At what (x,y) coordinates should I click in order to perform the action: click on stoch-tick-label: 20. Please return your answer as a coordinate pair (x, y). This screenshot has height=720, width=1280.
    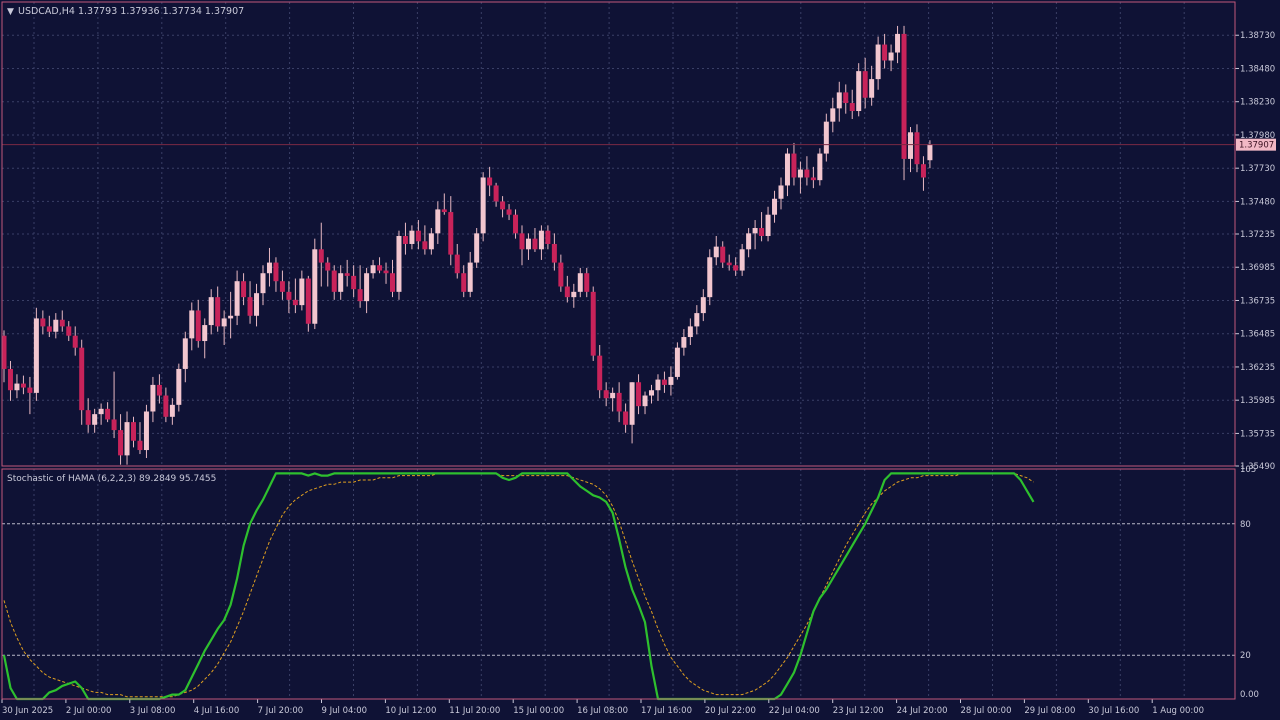
    Looking at the image, I should click on (1245, 656).